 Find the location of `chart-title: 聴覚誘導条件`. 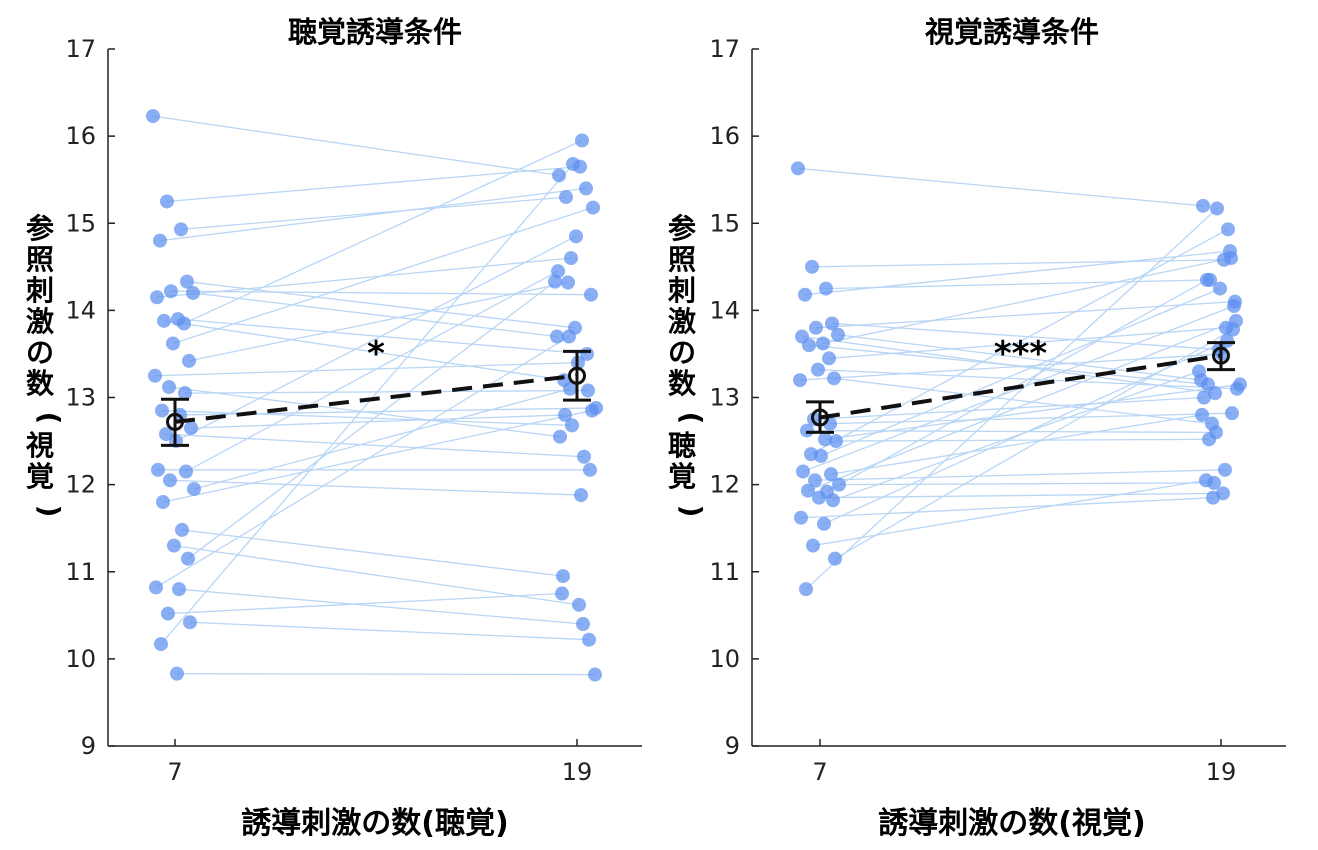

chart-title: 聴覚誘導条件 is located at coordinates (375, 32).